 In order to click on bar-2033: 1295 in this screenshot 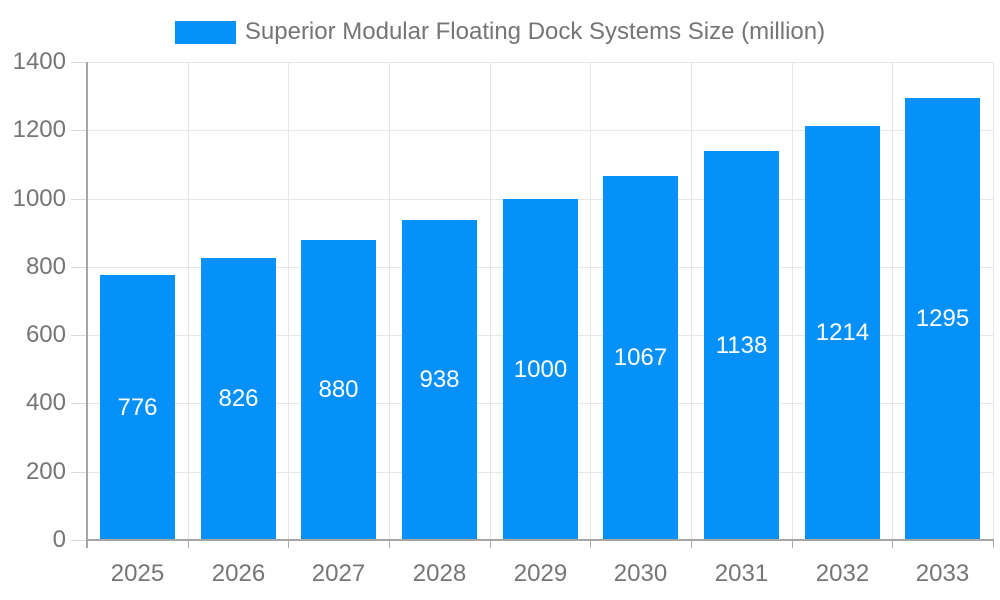, I will do `click(942, 319)`.